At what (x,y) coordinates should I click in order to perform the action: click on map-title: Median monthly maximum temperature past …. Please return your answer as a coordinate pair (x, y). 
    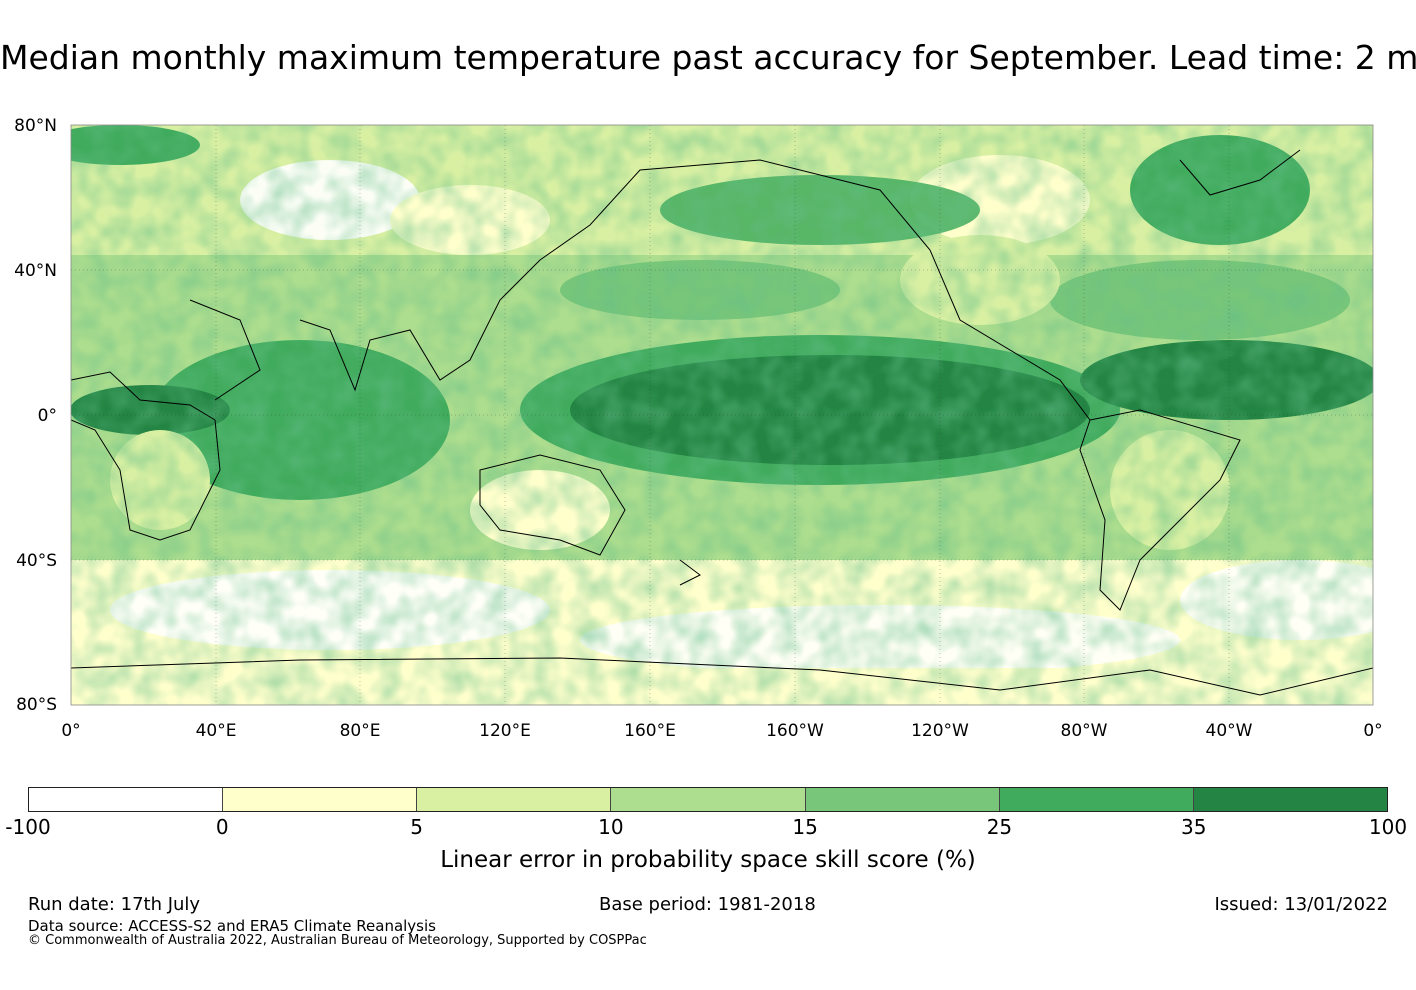
    Looking at the image, I should click on (708, 57).